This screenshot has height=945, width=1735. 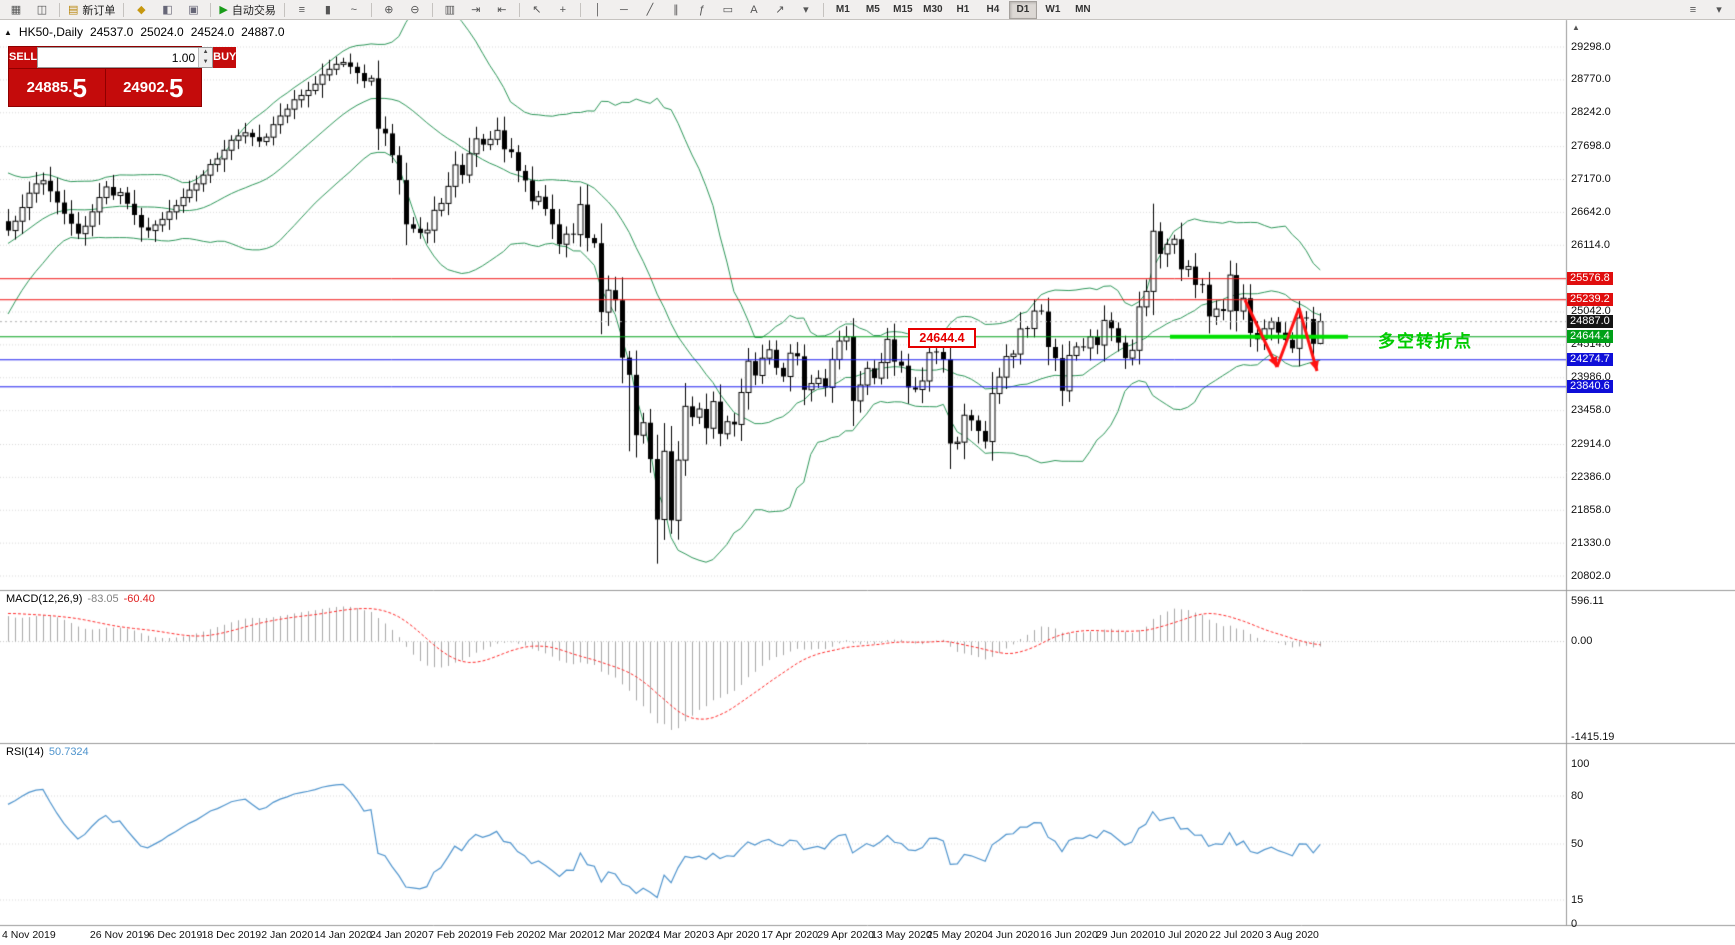 I want to click on fibonacci-icon: ƒ, so click(x=701, y=9).